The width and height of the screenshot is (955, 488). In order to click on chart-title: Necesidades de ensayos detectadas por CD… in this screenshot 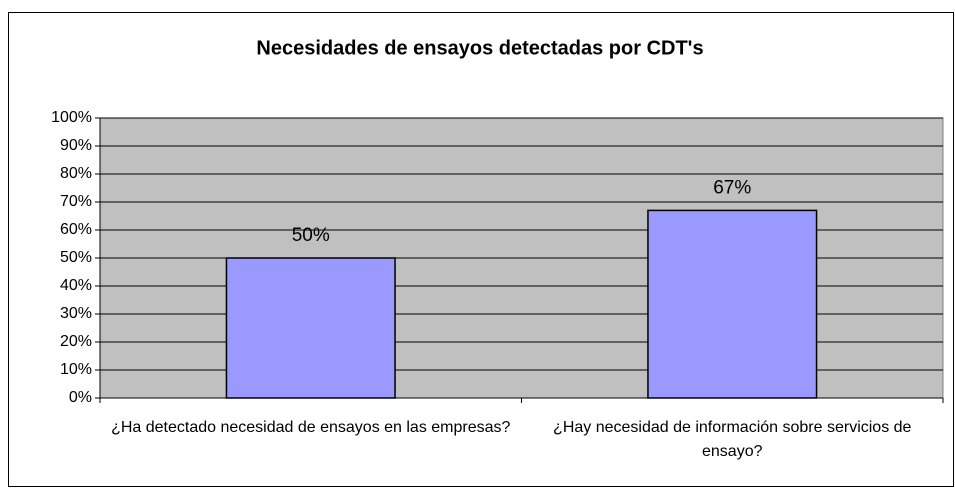, I will do `click(479, 48)`.